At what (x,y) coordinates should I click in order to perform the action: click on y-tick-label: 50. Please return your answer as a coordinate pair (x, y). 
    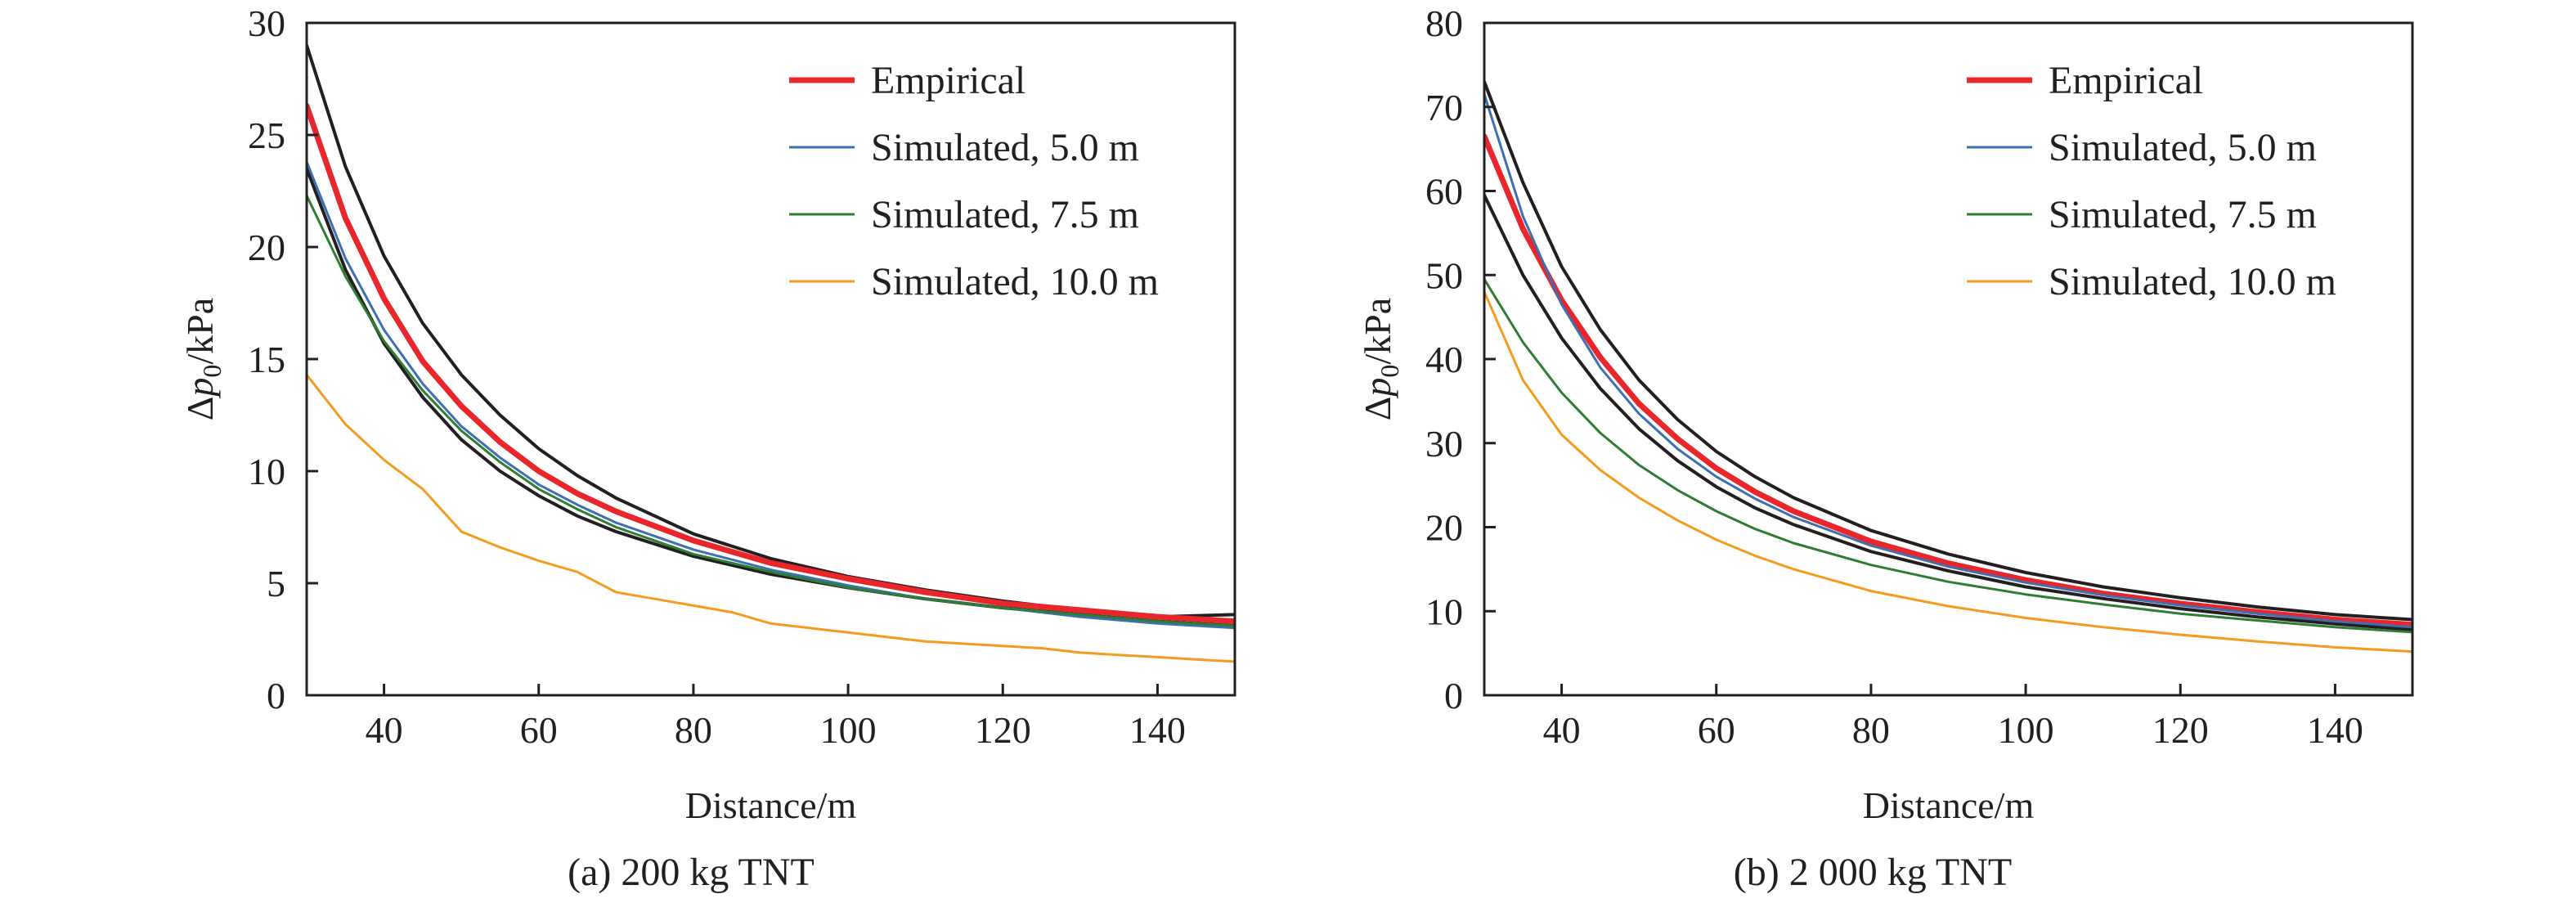
    Looking at the image, I should click on (1444, 275).